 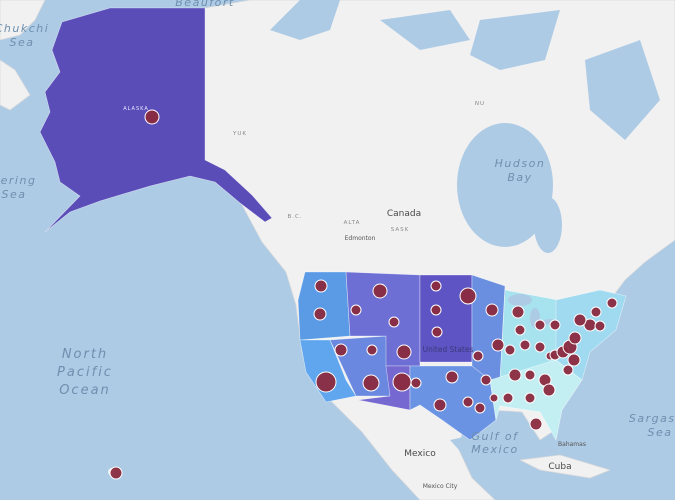 What do you see at coordinates (488, 327) in the screenshot?
I see `region-upper-midwest` at bounding box center [488, 327].